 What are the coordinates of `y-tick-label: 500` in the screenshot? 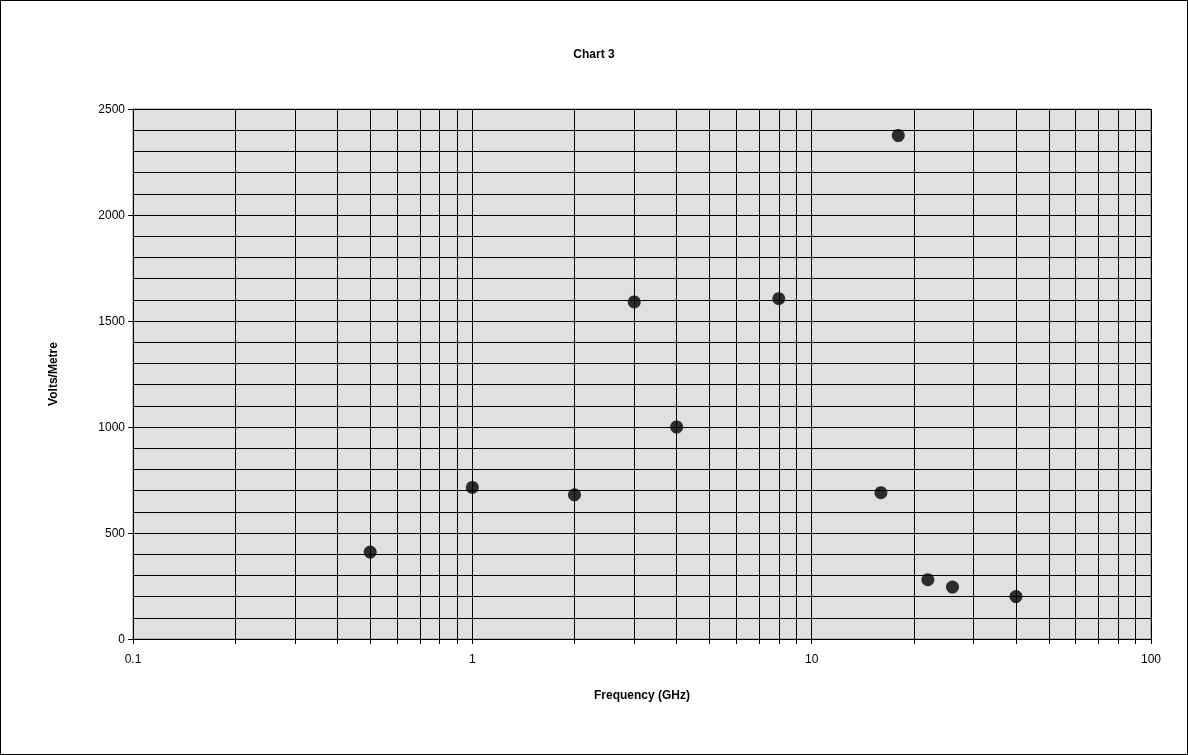 It's located at (115, 533).